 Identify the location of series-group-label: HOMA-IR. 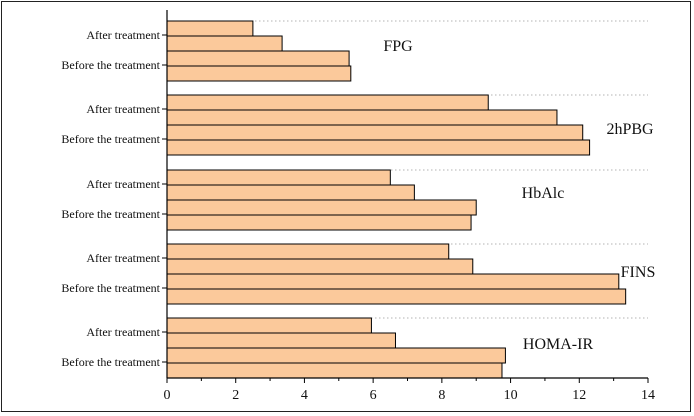
(558, 344).